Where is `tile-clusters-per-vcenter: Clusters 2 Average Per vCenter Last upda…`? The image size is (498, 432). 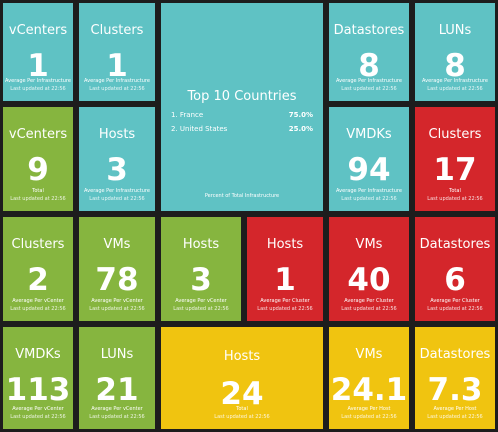
tile-clusters-per-vcenter: Clusters 2 Average Per vCenter Last upda… is located at coordinates (38, 269).